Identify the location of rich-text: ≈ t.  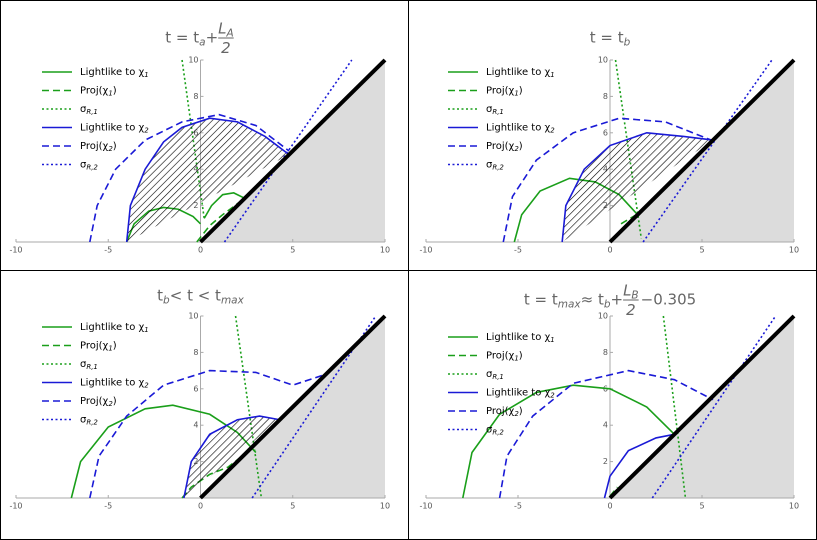
(592, 300).